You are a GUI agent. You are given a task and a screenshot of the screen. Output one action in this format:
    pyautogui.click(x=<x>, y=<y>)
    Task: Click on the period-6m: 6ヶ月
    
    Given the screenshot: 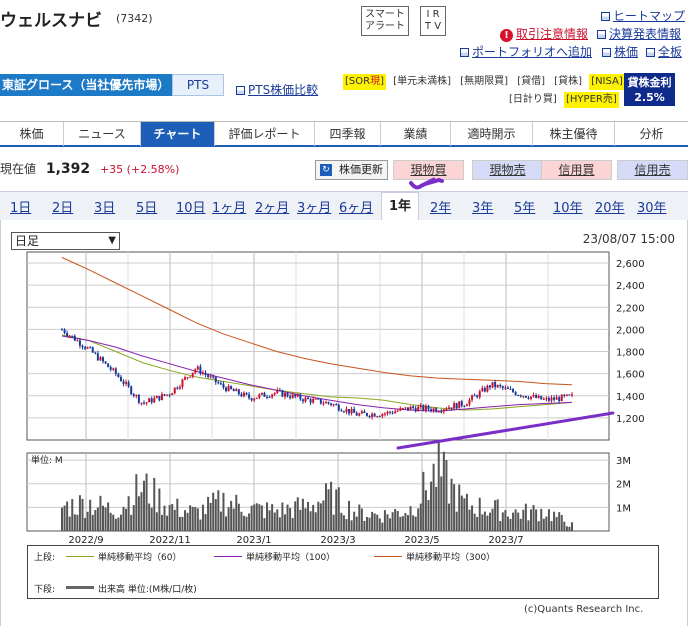 What is the action you would take?
    pyautogui.click(x=356, y=208)
    